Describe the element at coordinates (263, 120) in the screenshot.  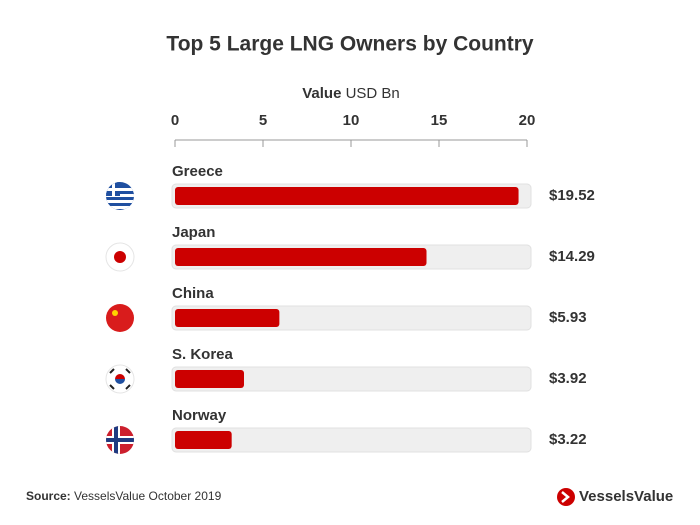
I see `x-tick-label: 5` at that location.